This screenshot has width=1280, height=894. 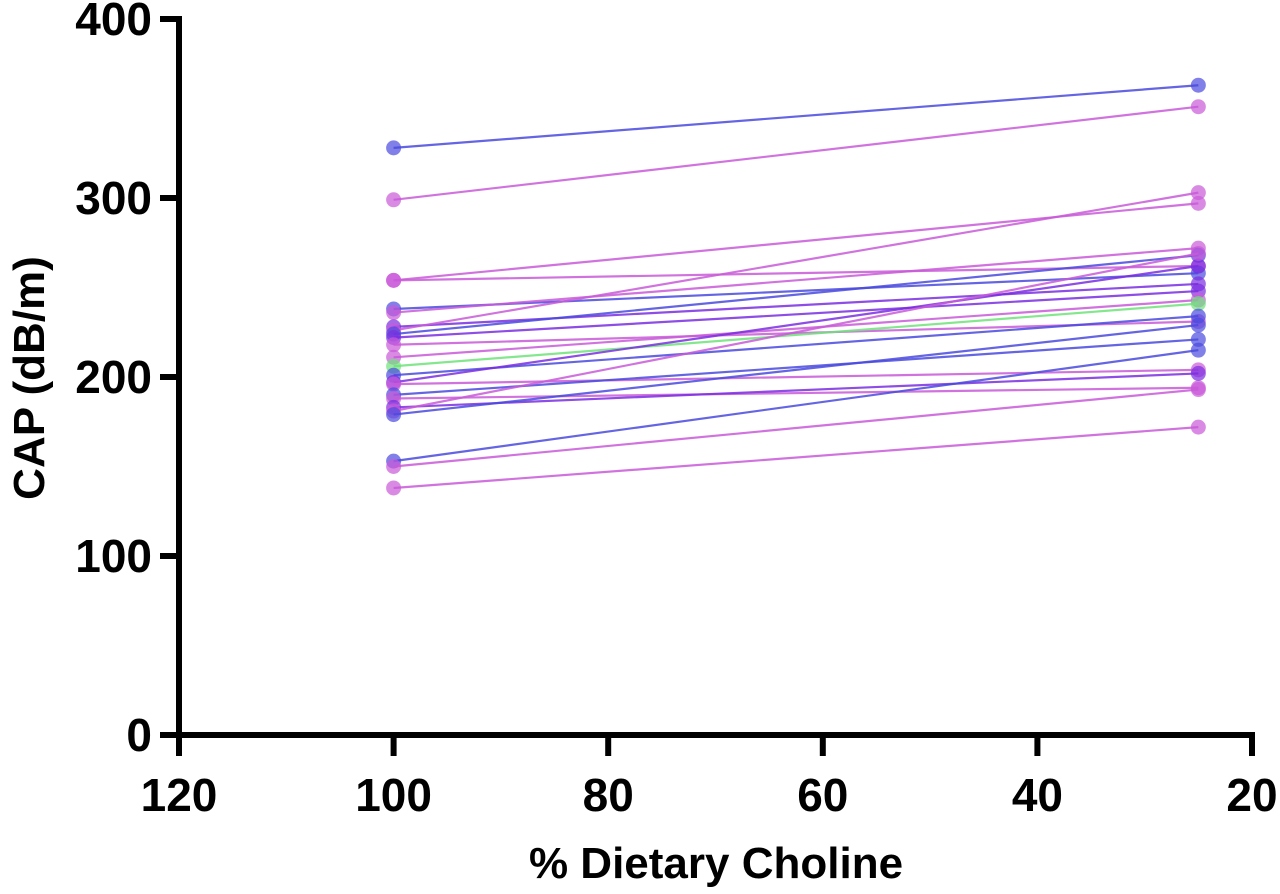 What do you see at coordinates (822, 795) in the screenshot?
I see `x-tick-label: 60` at bounding box center [822, 795].